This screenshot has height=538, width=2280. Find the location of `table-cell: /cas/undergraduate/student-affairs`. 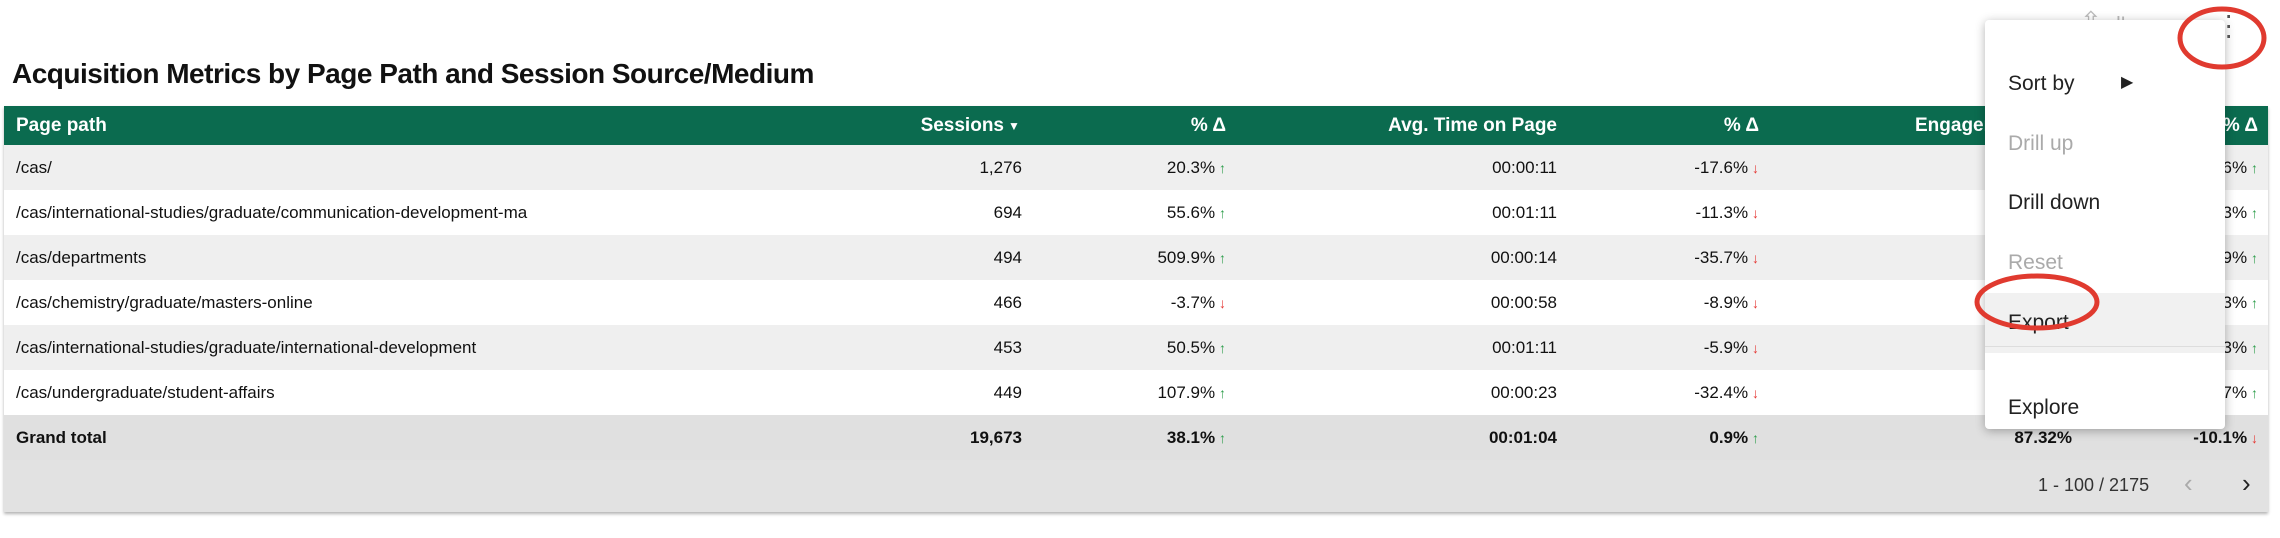

table-cell: /cas/undergraduate/student-affairs is located at coordinates (145, 392).